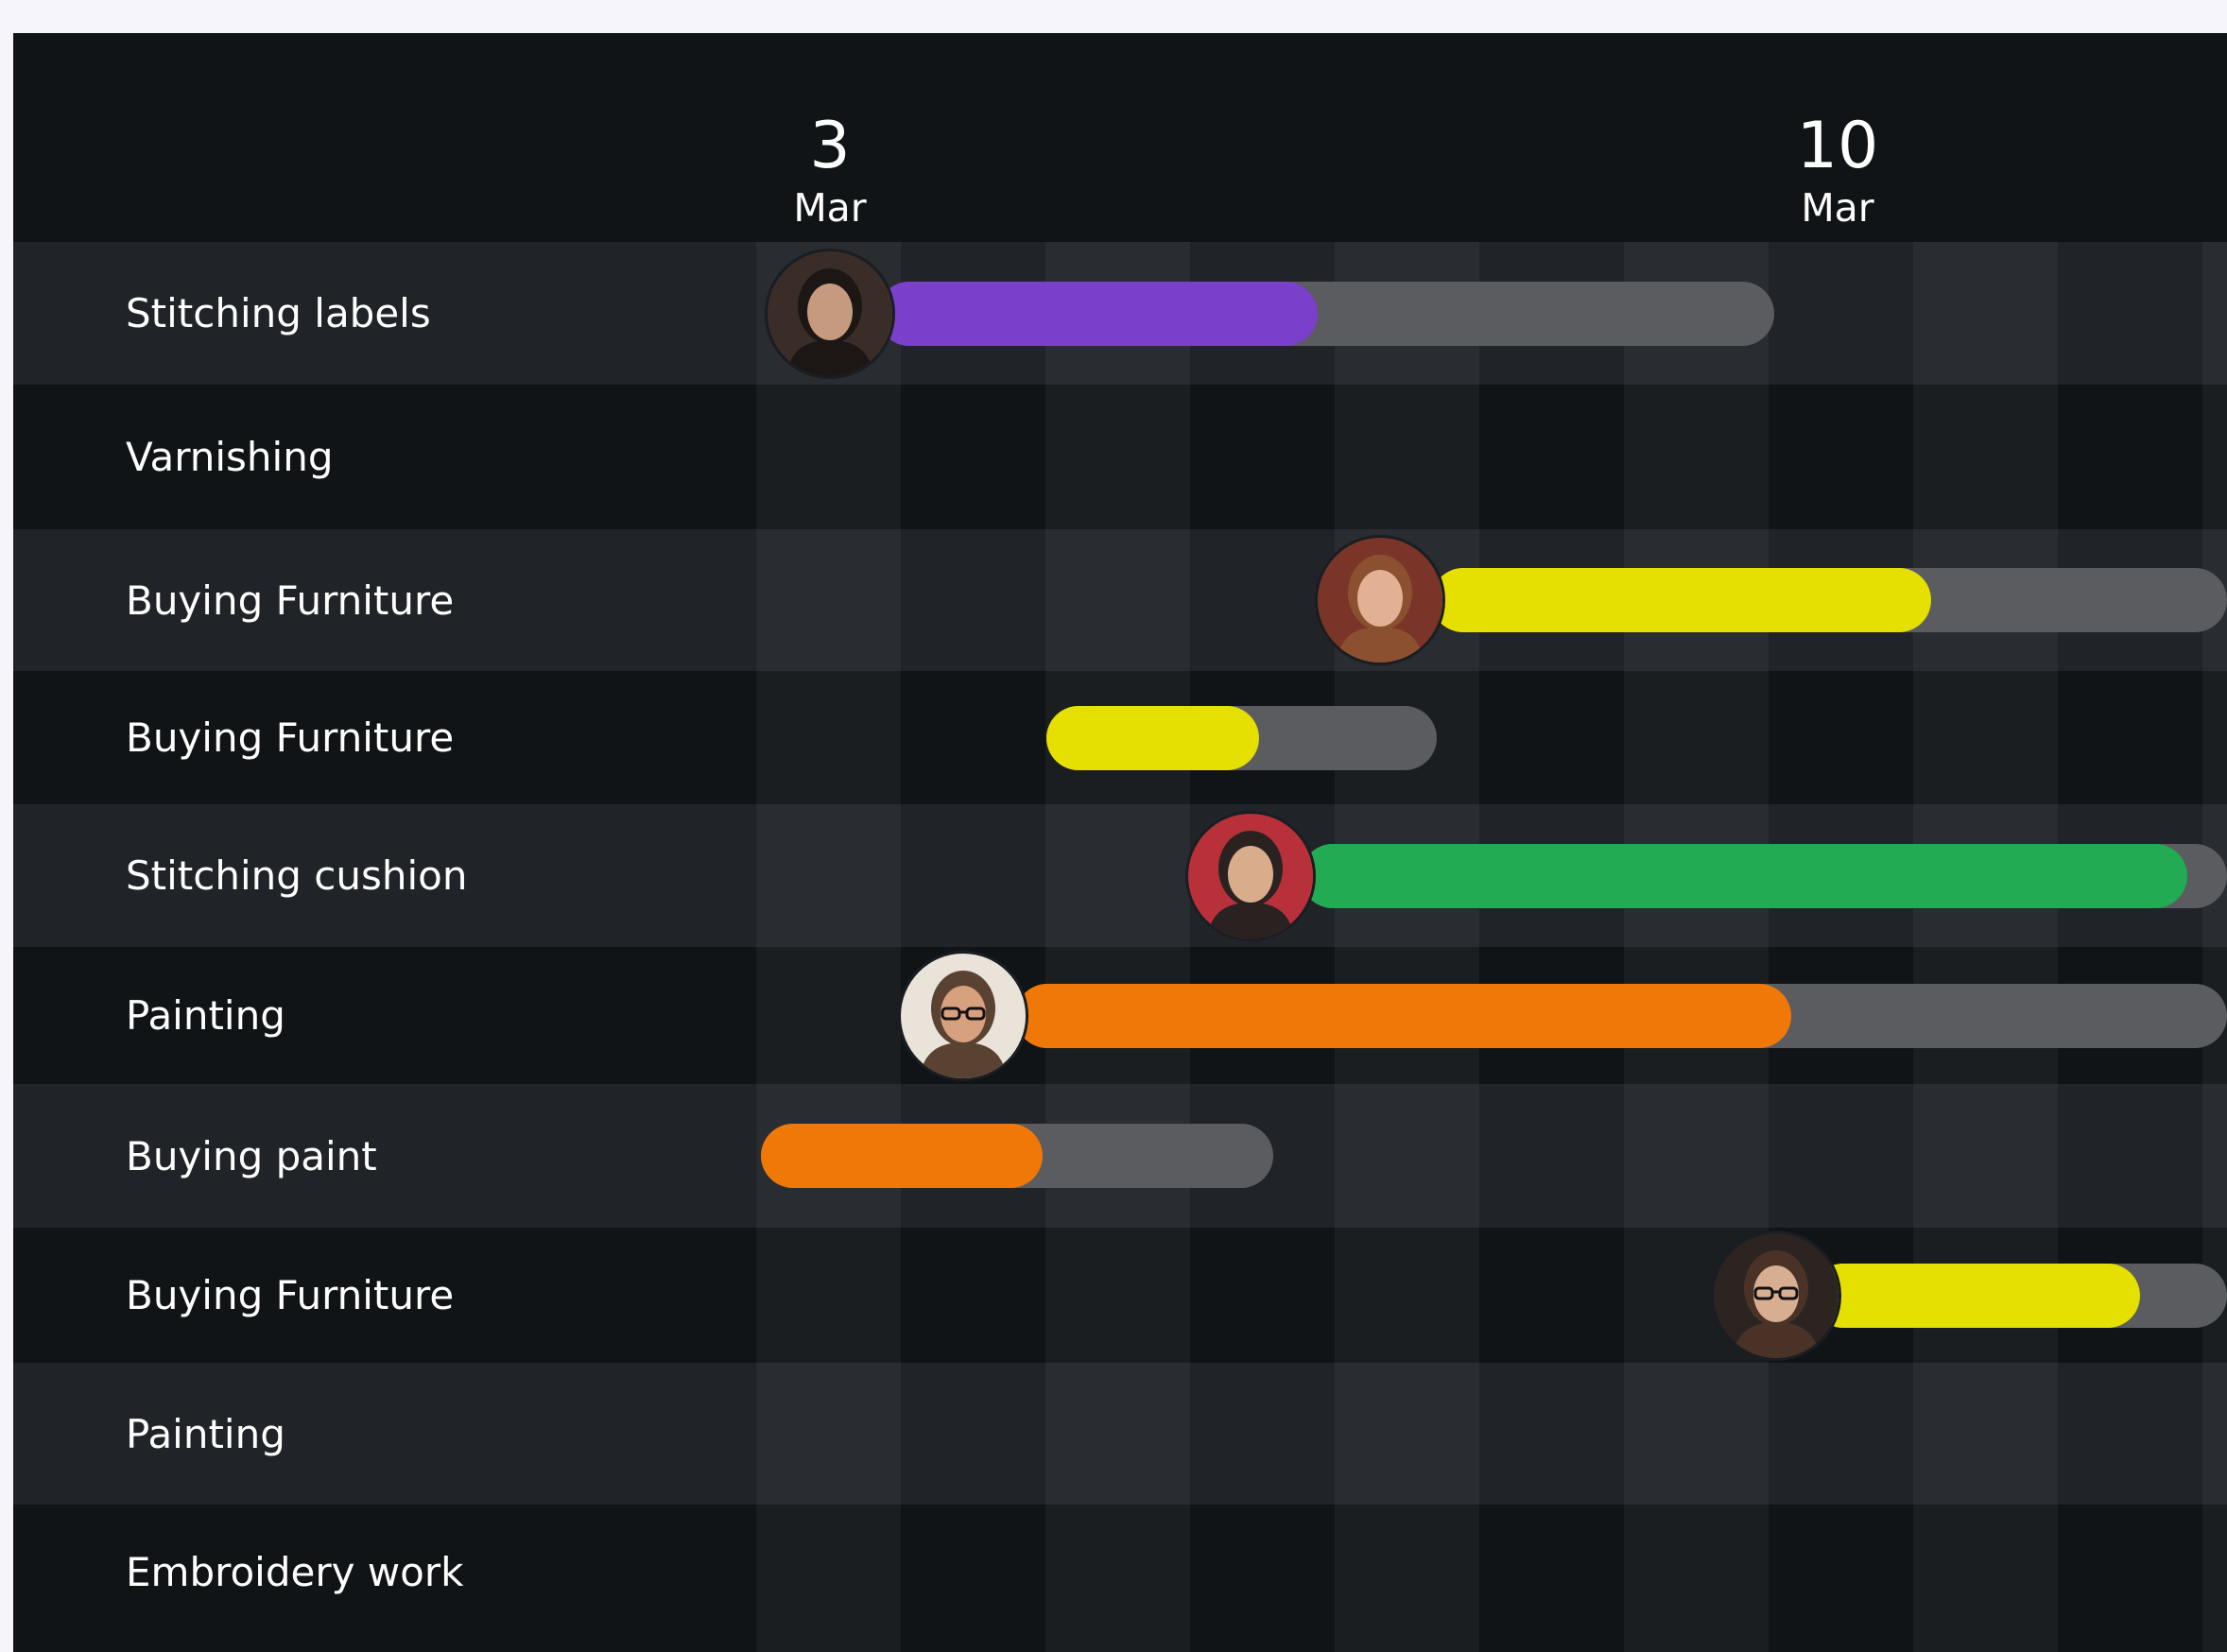  What do you see at coordinates (1380, 600) in the screenshot?
I see `woman-brick-wall-avatar` at bounding box center [1380, 600].